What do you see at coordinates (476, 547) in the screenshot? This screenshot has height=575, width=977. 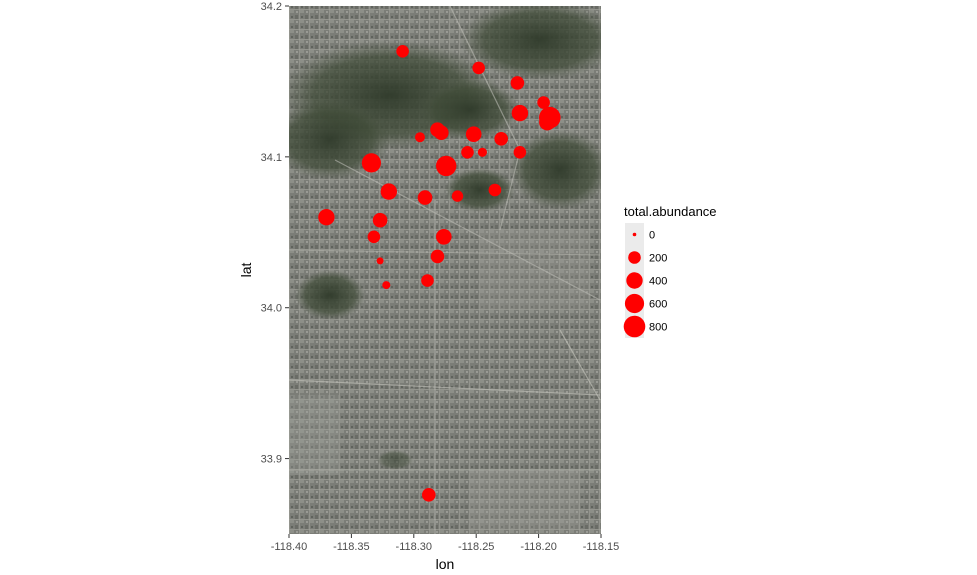 I see `x-tick-label: -118.25` at bounding box center [476, 547].